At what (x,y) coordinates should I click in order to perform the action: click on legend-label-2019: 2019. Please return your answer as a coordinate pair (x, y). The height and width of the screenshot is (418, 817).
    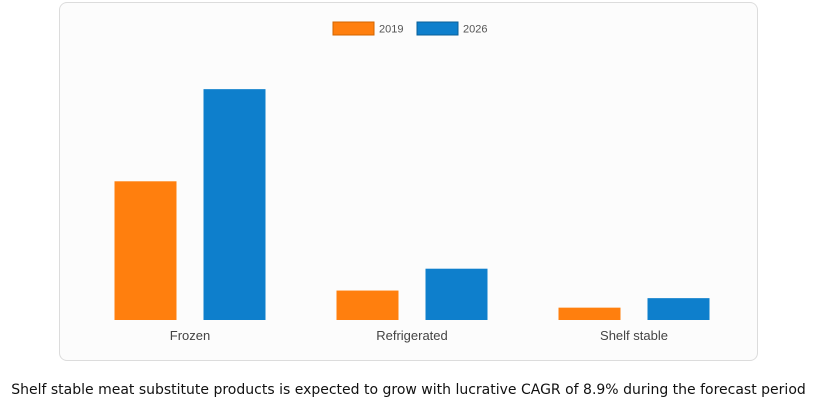
    Looking at the image, I should click on (391, 30).